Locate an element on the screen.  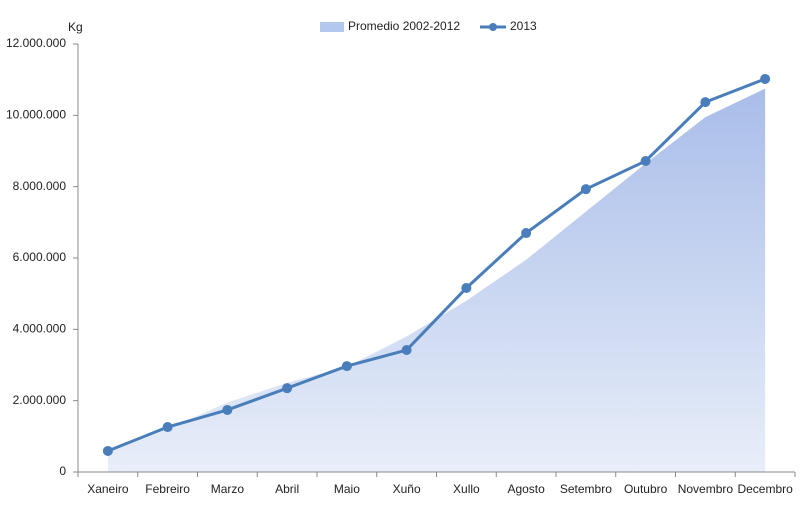
y-tick-label: 4.000.000 is located at coordinates (40, 329).